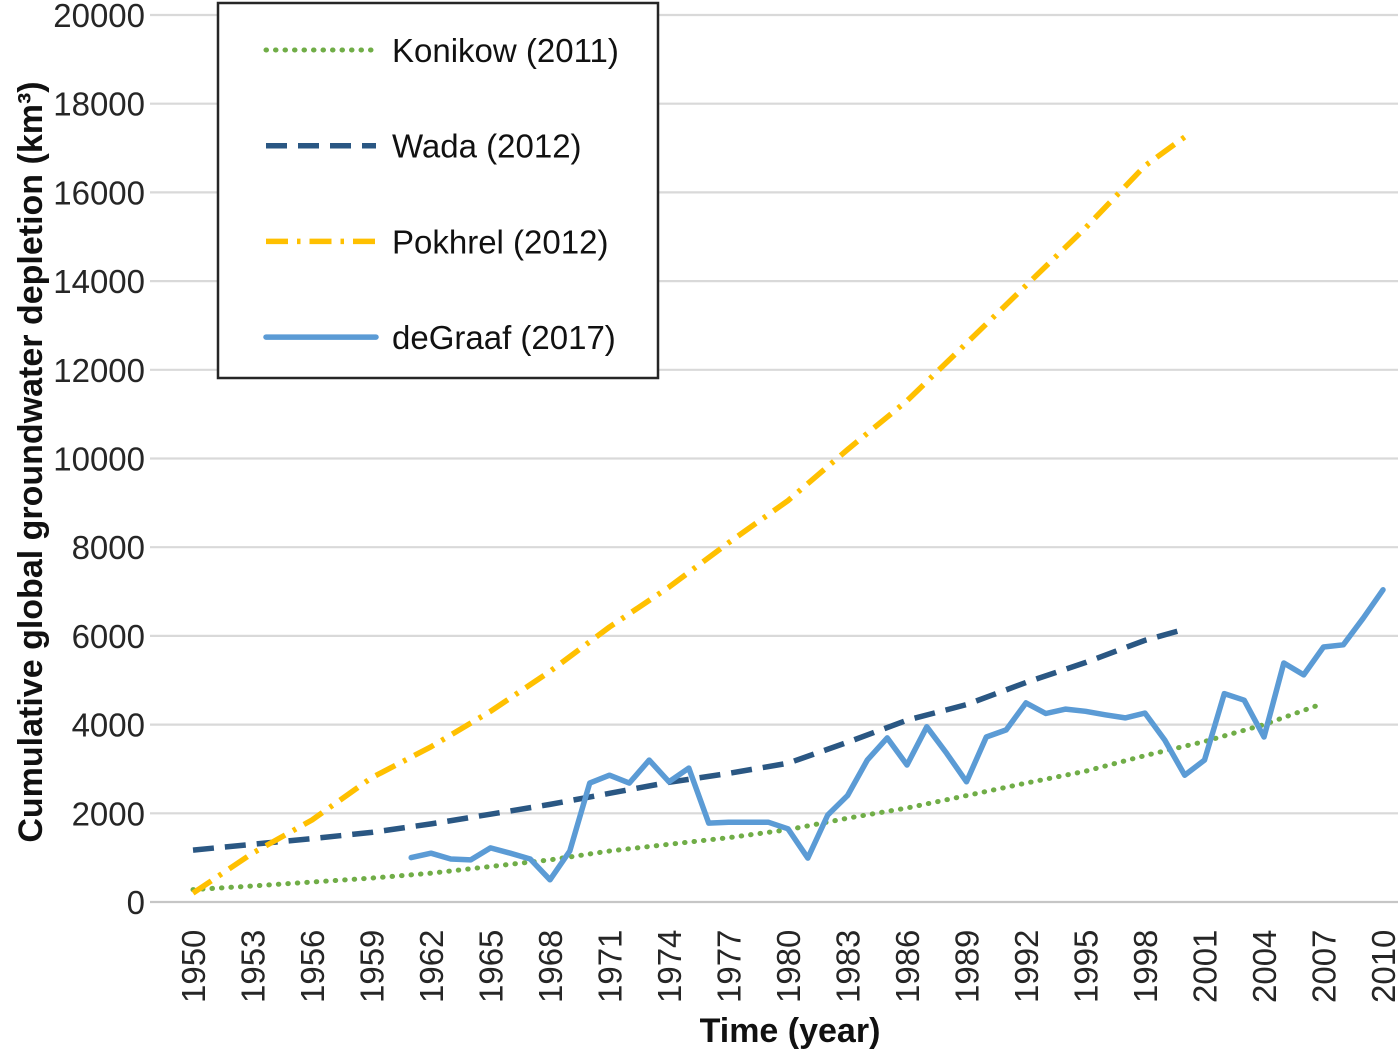 The image size is (1400, 1059). I want to click on x-tick-label: 1983, so click(848, 966).